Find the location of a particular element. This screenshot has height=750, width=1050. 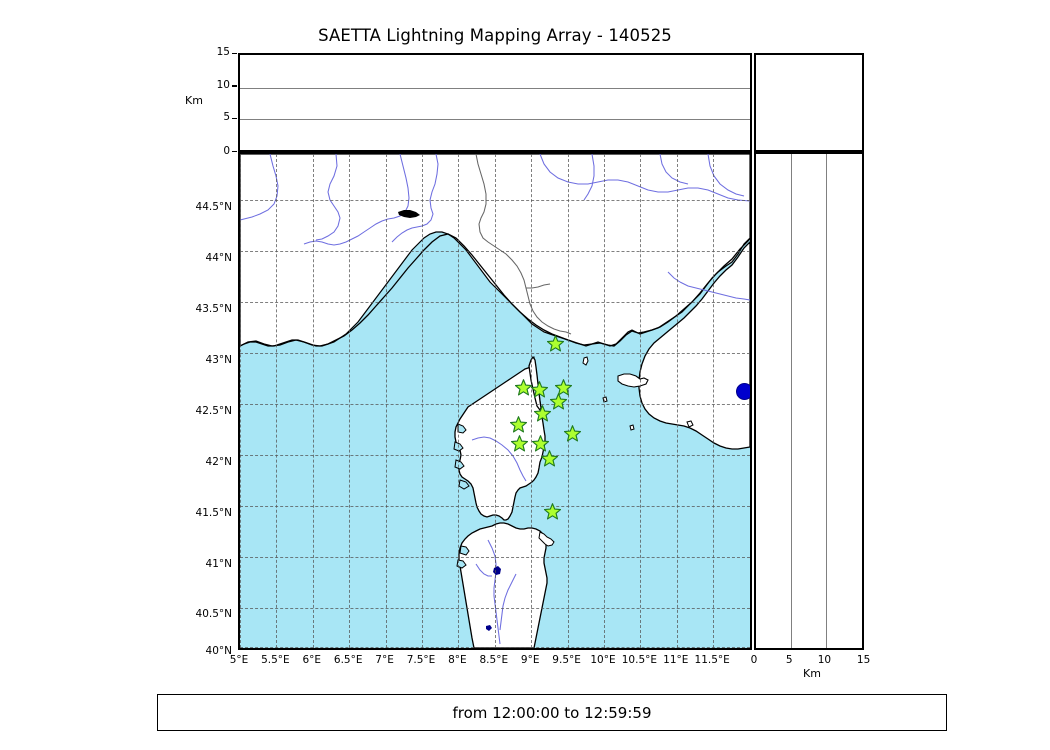

gridline-lon-5.5 is located at coordinates (277, 401).